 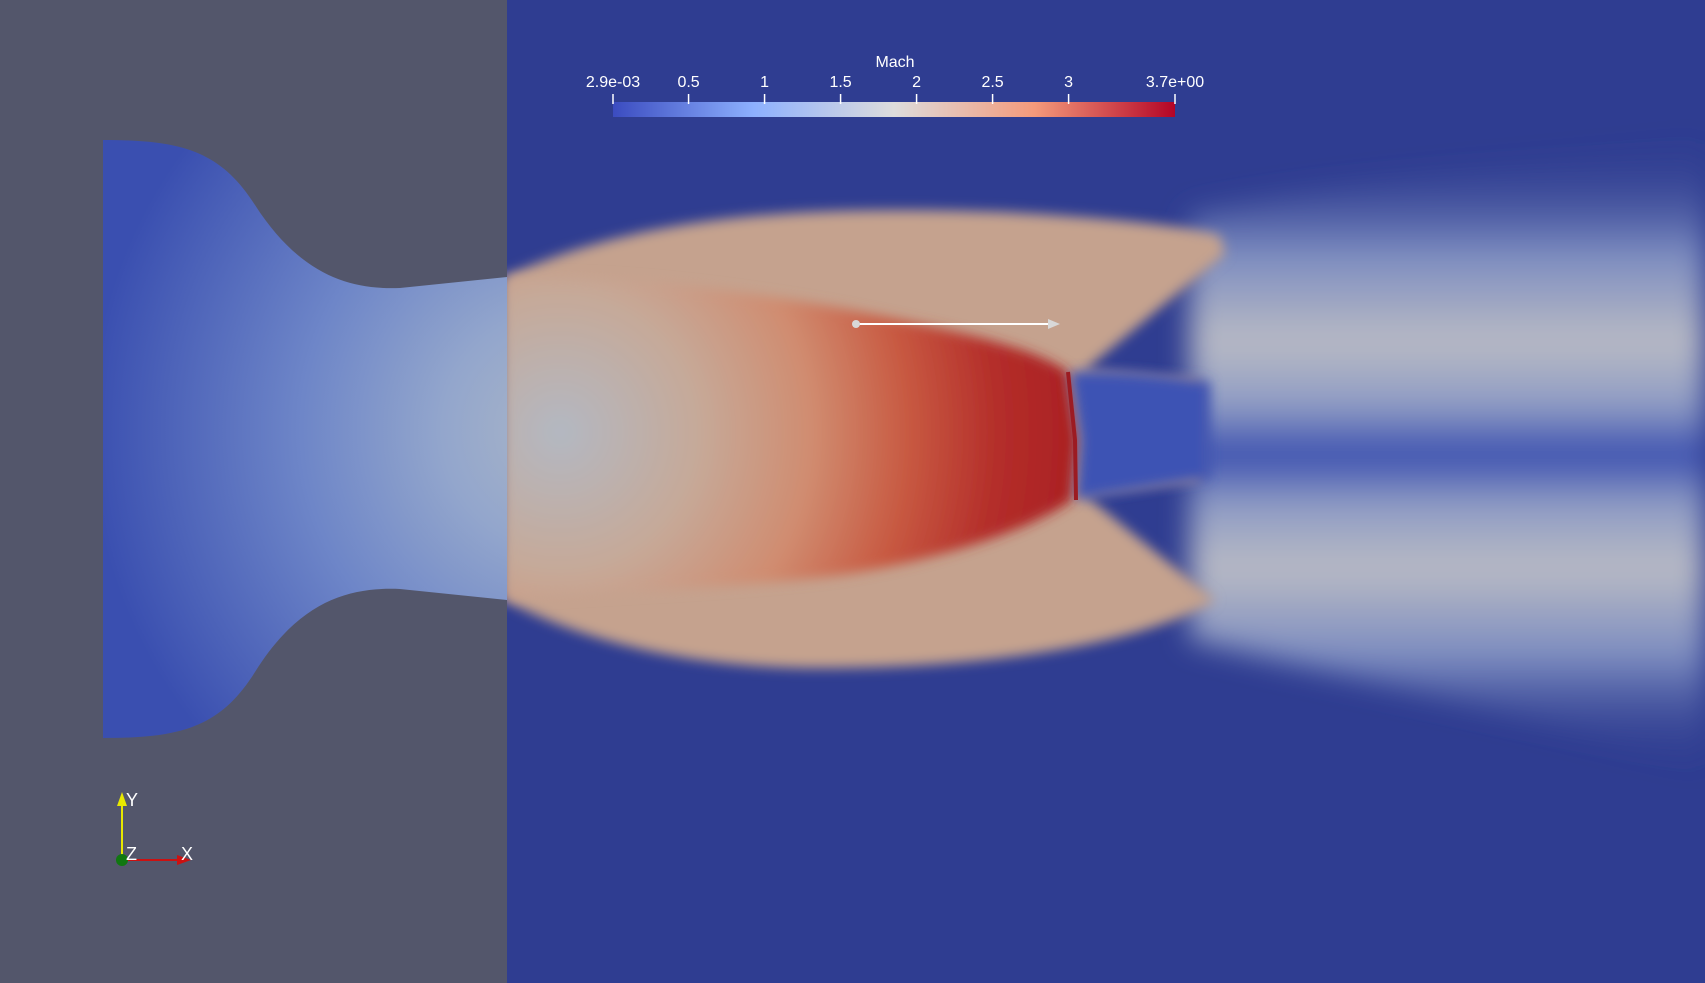 What do you see at coordinates (956, 324) in the screenshot?
I see `line-probe-widget-icon` at bounding box center [956, 324].